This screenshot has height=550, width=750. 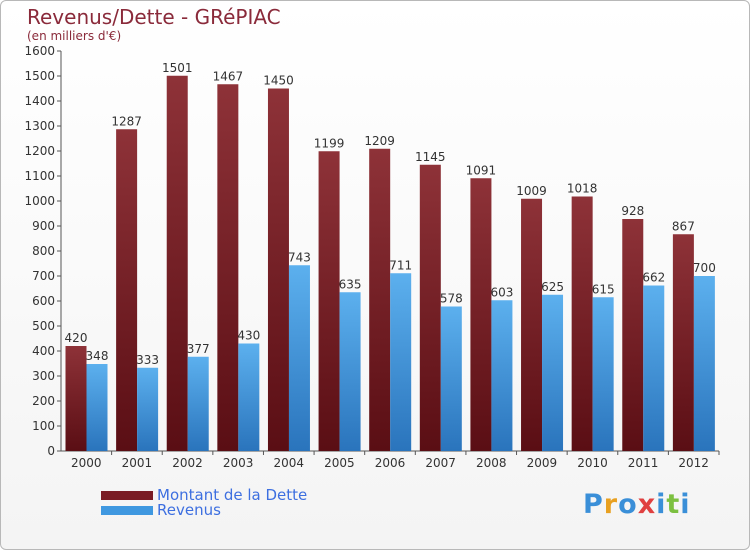 I want to click on y-tick-label: 400, so click(x=43, y=351).